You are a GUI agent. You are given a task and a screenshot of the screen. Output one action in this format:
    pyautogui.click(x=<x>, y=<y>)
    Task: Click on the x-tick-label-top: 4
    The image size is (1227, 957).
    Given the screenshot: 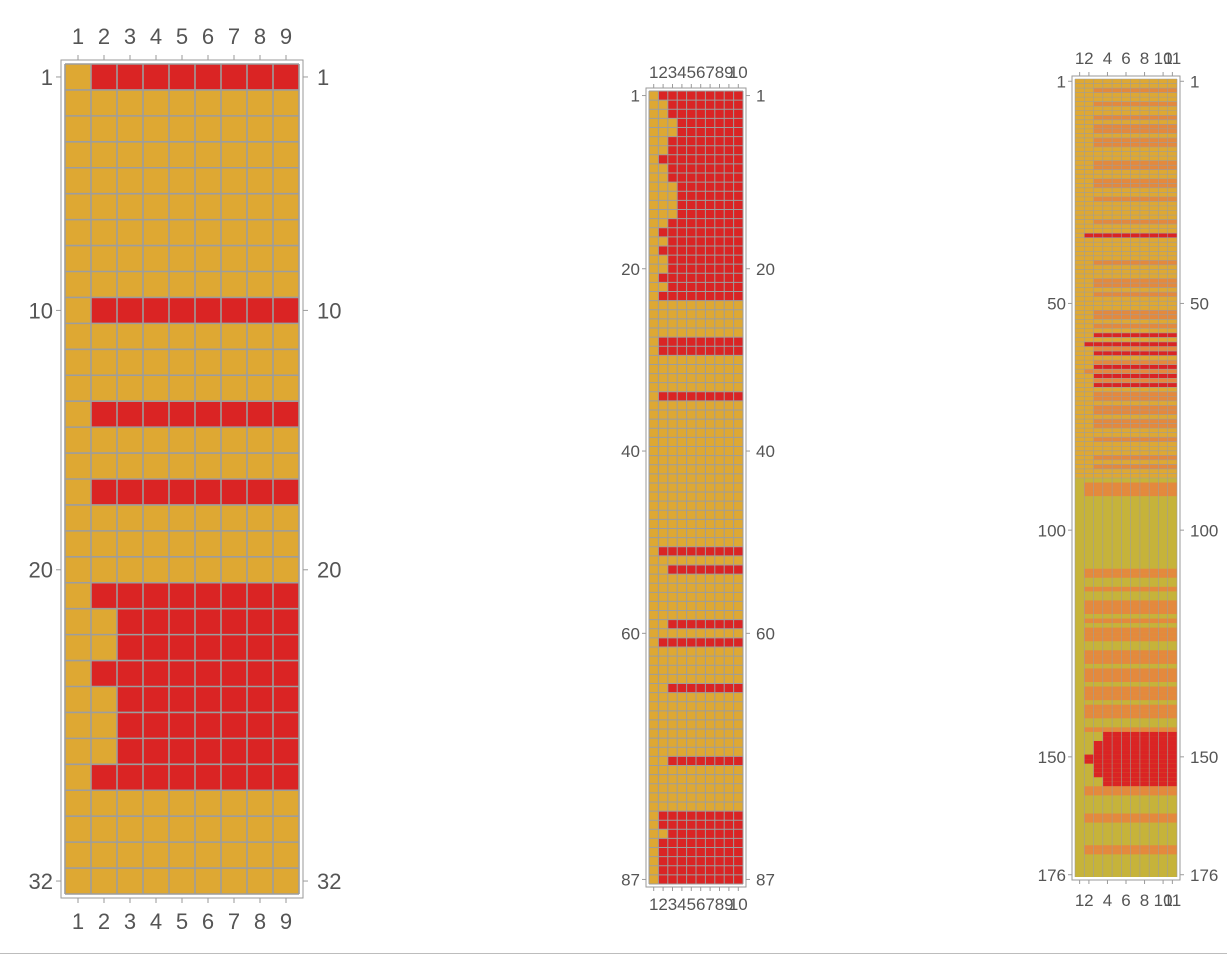 What is the action you would take?
    pyautogui.click(x=1107, y=58)
    